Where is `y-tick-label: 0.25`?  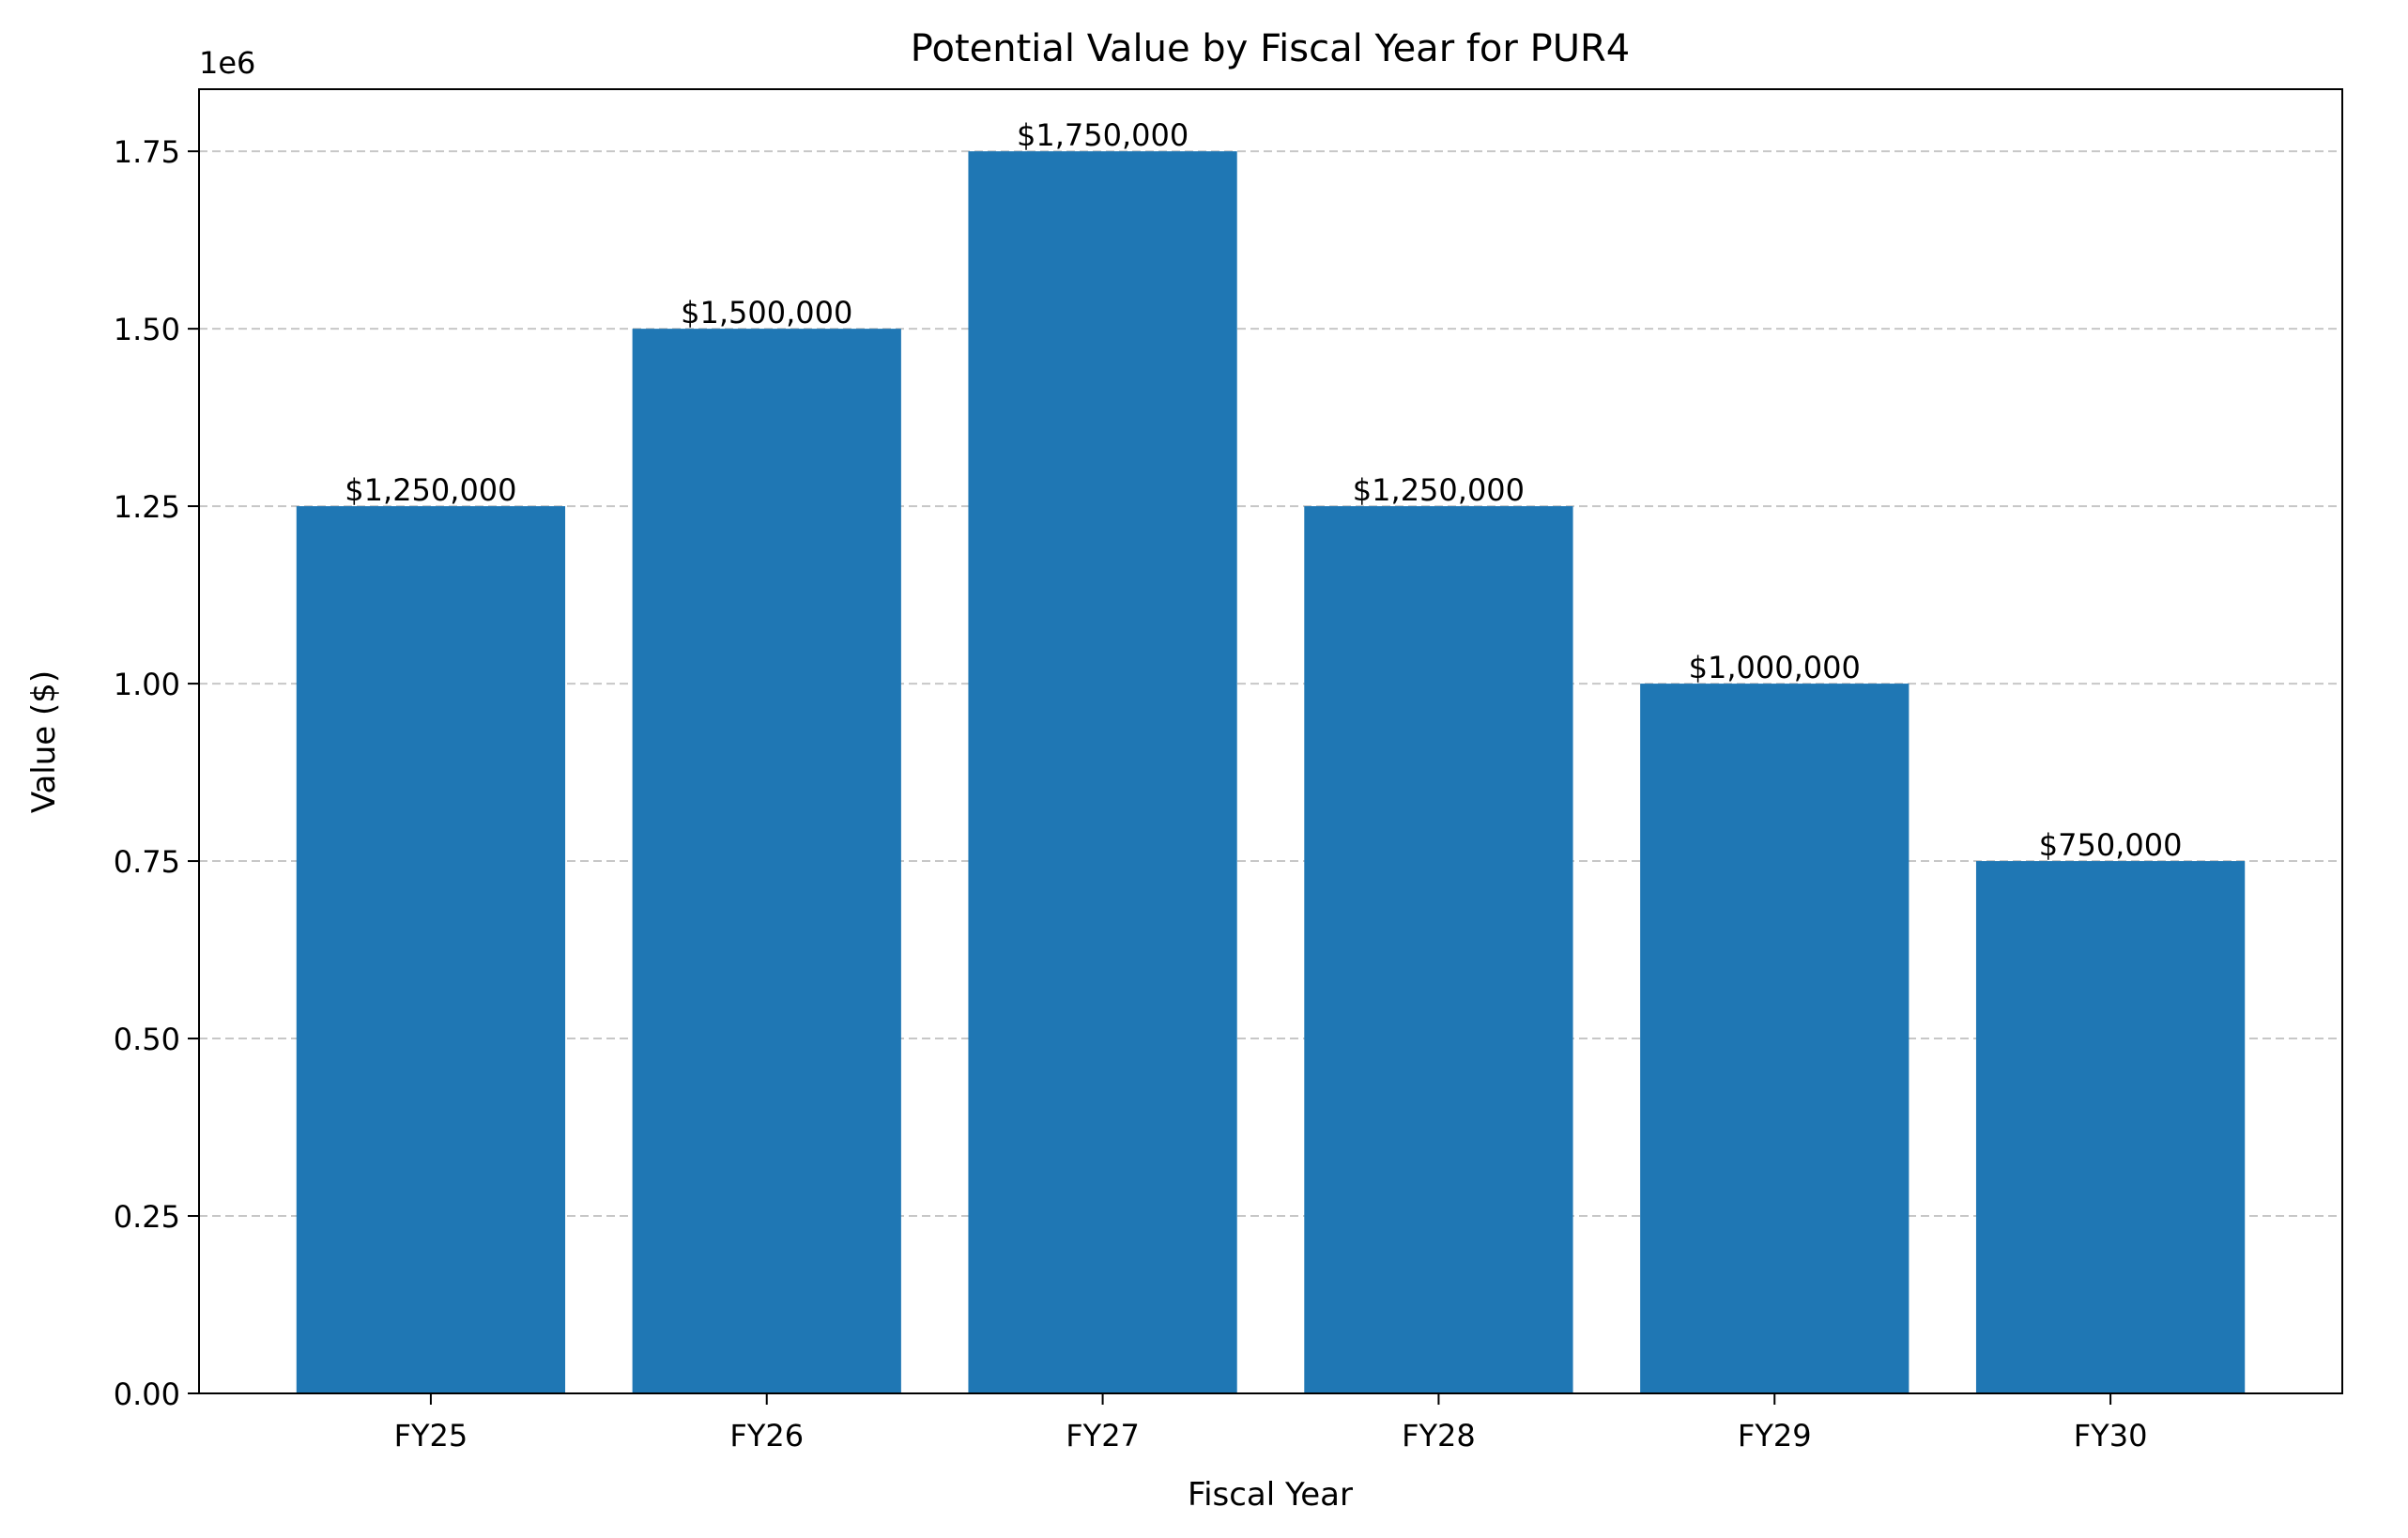
y-tick-label: 0.25 is located at coordinates (147, 1217).